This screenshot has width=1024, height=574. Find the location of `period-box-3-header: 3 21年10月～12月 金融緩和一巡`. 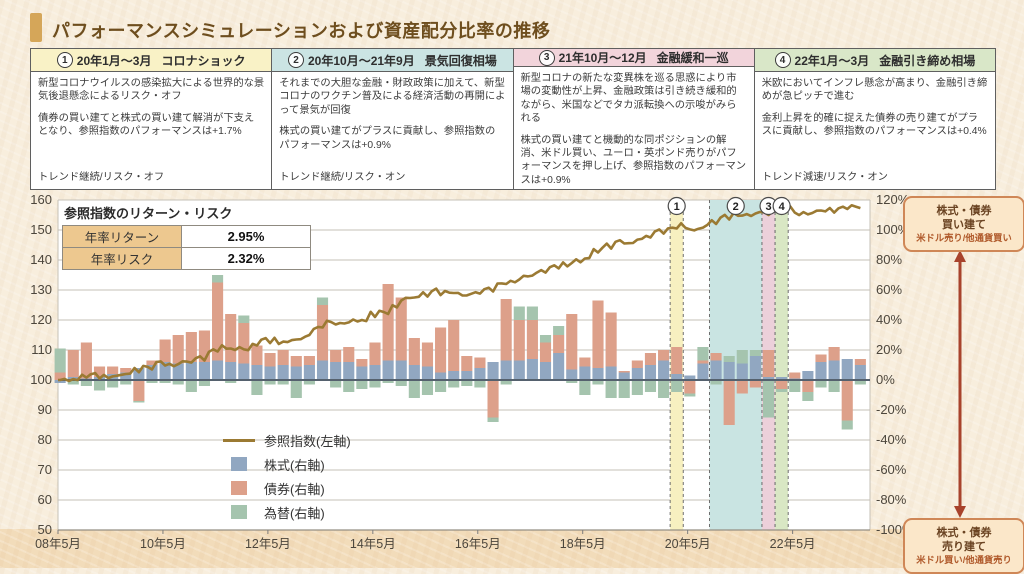

period-box-3-header: 3 21年10月～12月 金融緩和一巡 is located at coordinates (633, 58).